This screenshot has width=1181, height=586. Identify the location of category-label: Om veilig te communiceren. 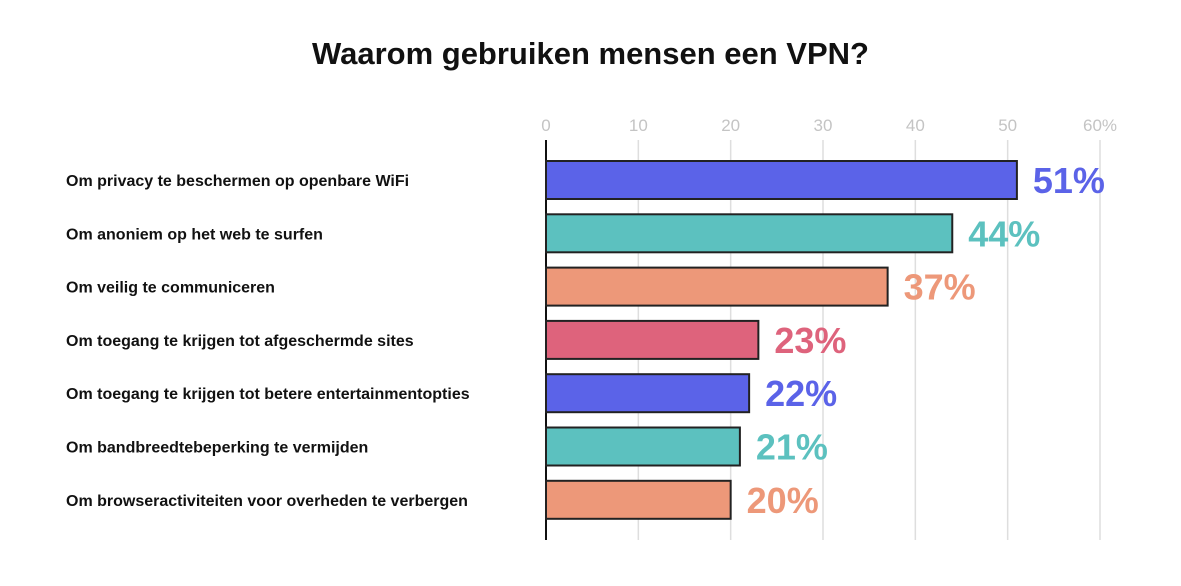
(170, 288).